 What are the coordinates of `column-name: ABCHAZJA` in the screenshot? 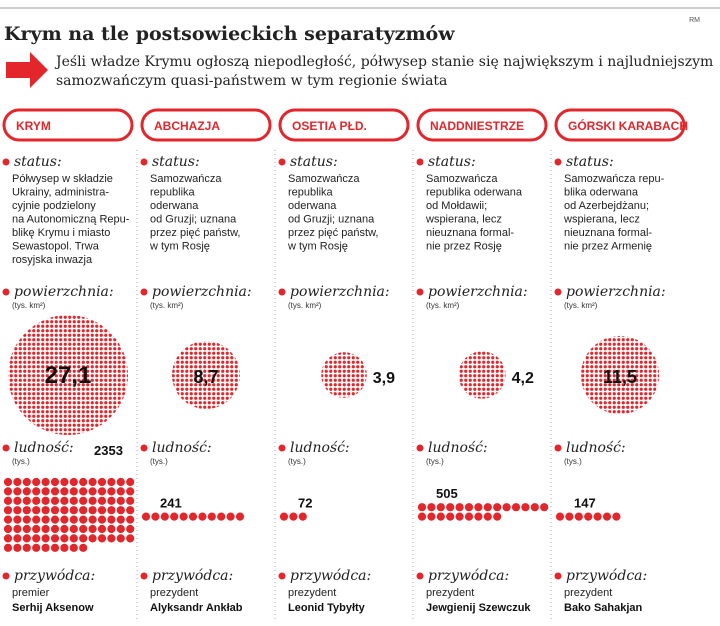 It's located at (187, 126).